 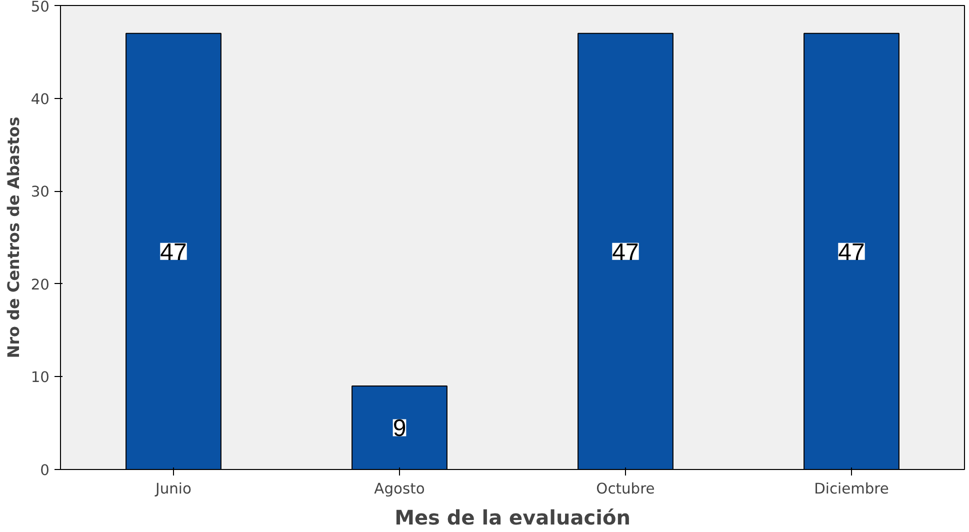 I want to click on y-tick-label: 30, so click(x=40, y=192).